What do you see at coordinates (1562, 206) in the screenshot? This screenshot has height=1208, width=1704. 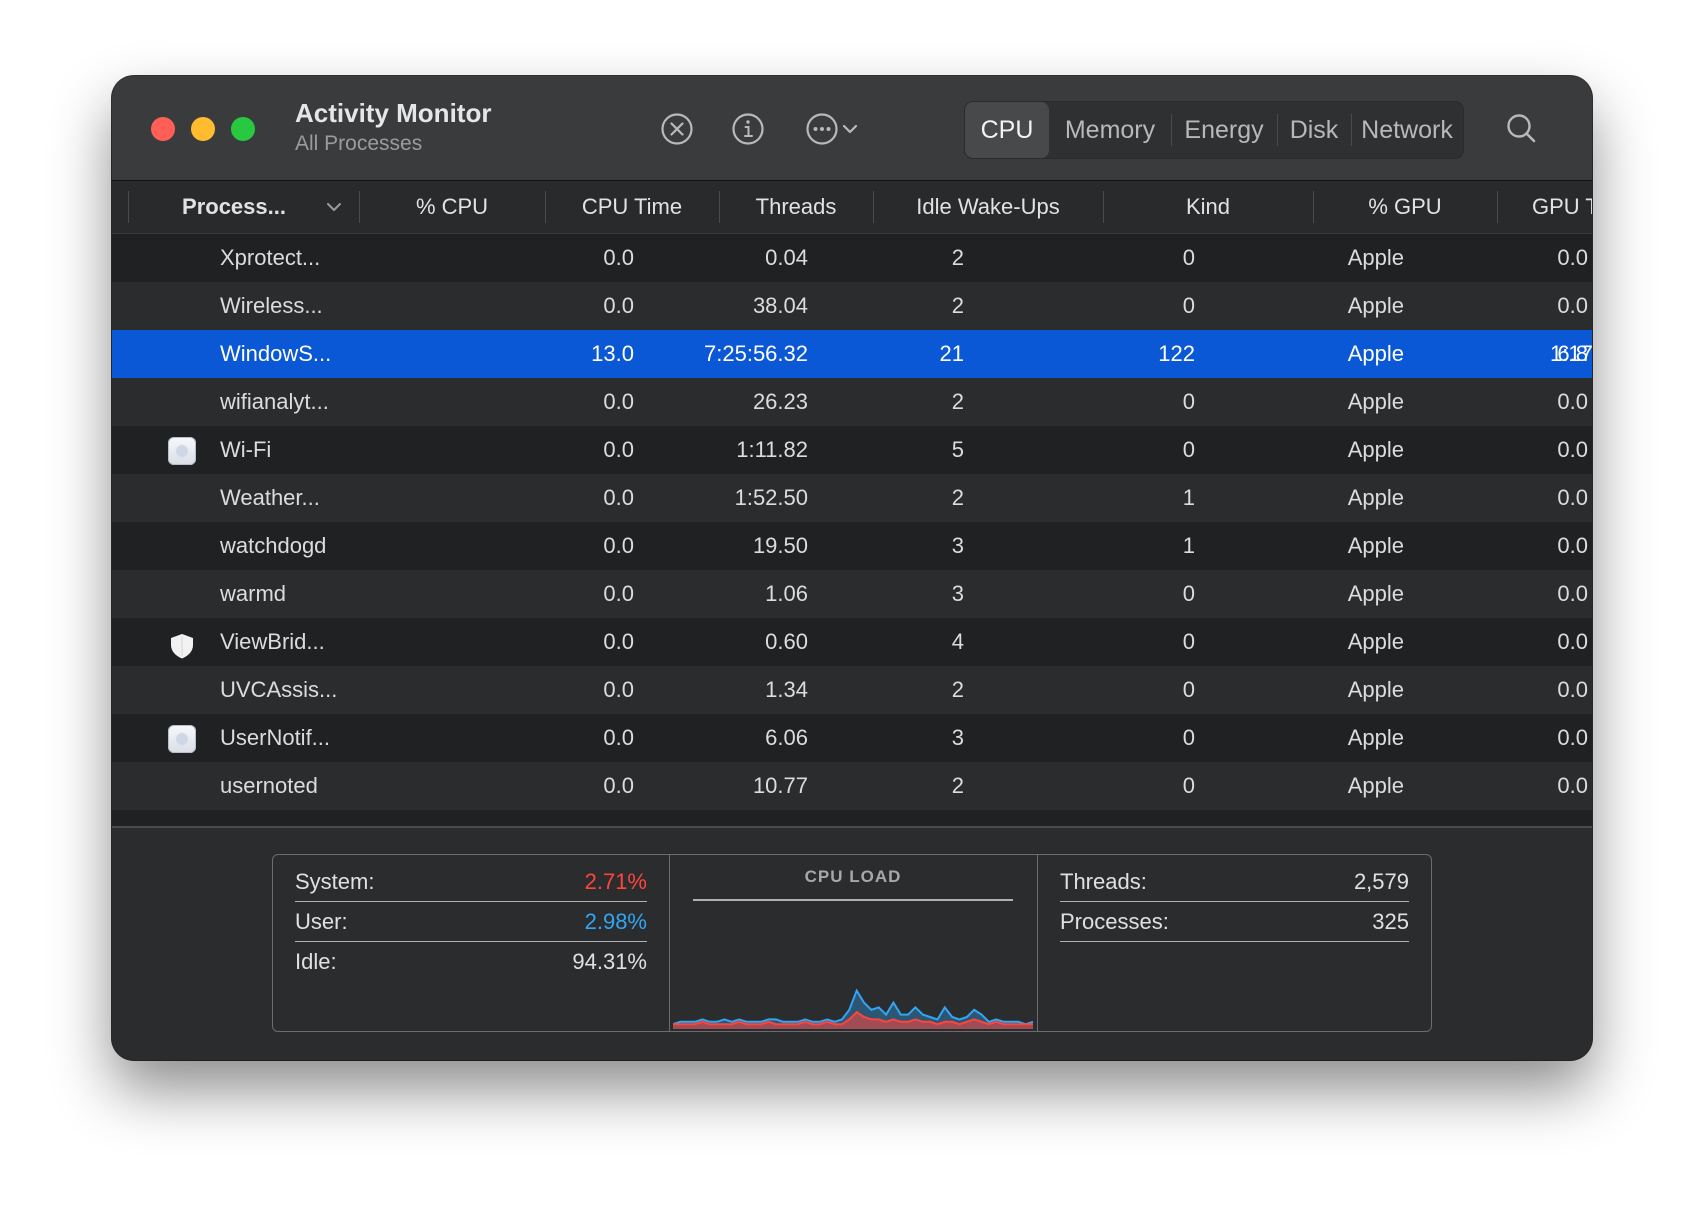 I see `column-gpu-time: GPU T` at bounding box center [1562, 206].